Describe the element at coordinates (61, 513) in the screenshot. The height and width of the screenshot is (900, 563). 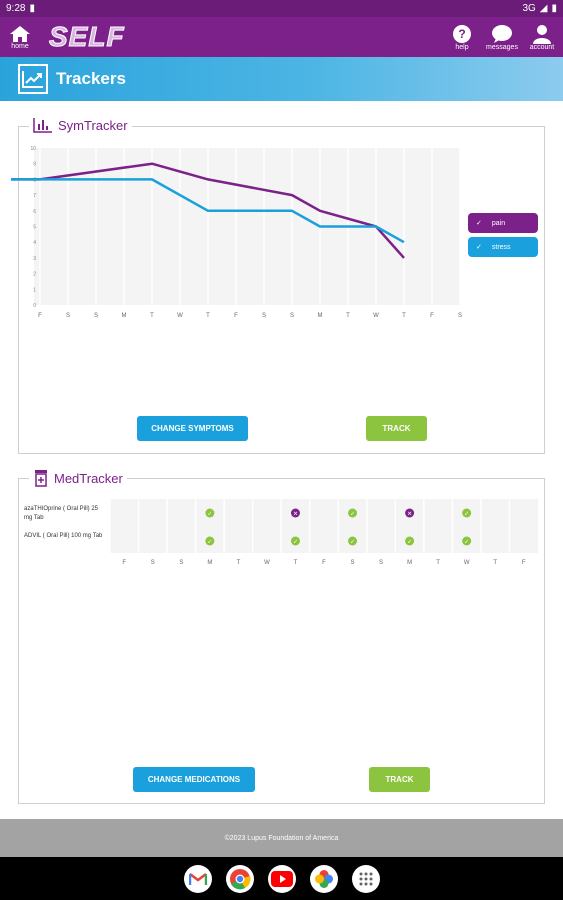
I see `med-name-1: azaTHIOprine ( Oral Pill) 25 mg Tab` at that location.